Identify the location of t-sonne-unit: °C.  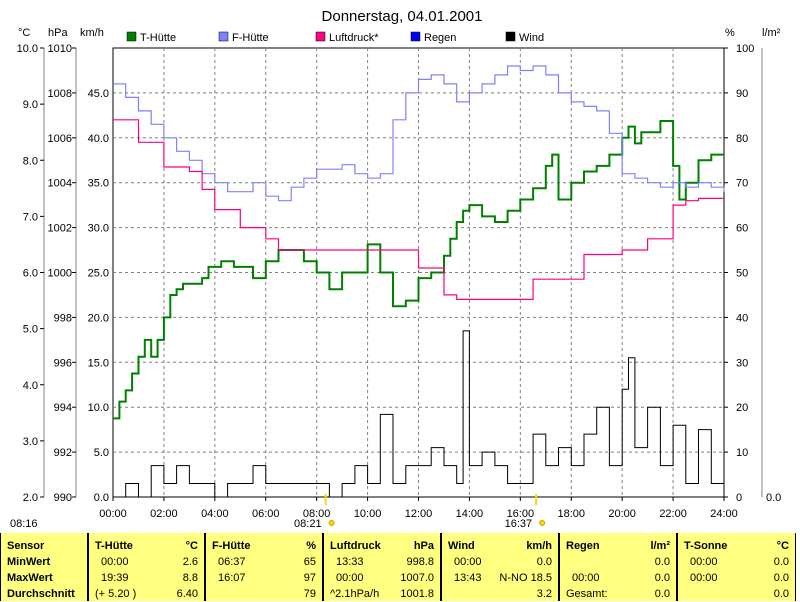
(782, 546).